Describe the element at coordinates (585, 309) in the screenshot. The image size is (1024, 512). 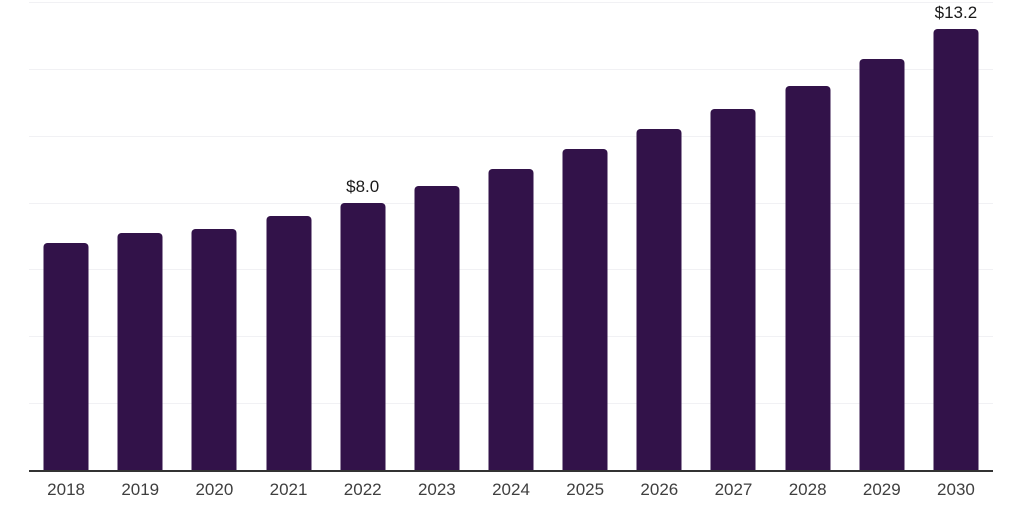
I see `bar-2025` at that location.